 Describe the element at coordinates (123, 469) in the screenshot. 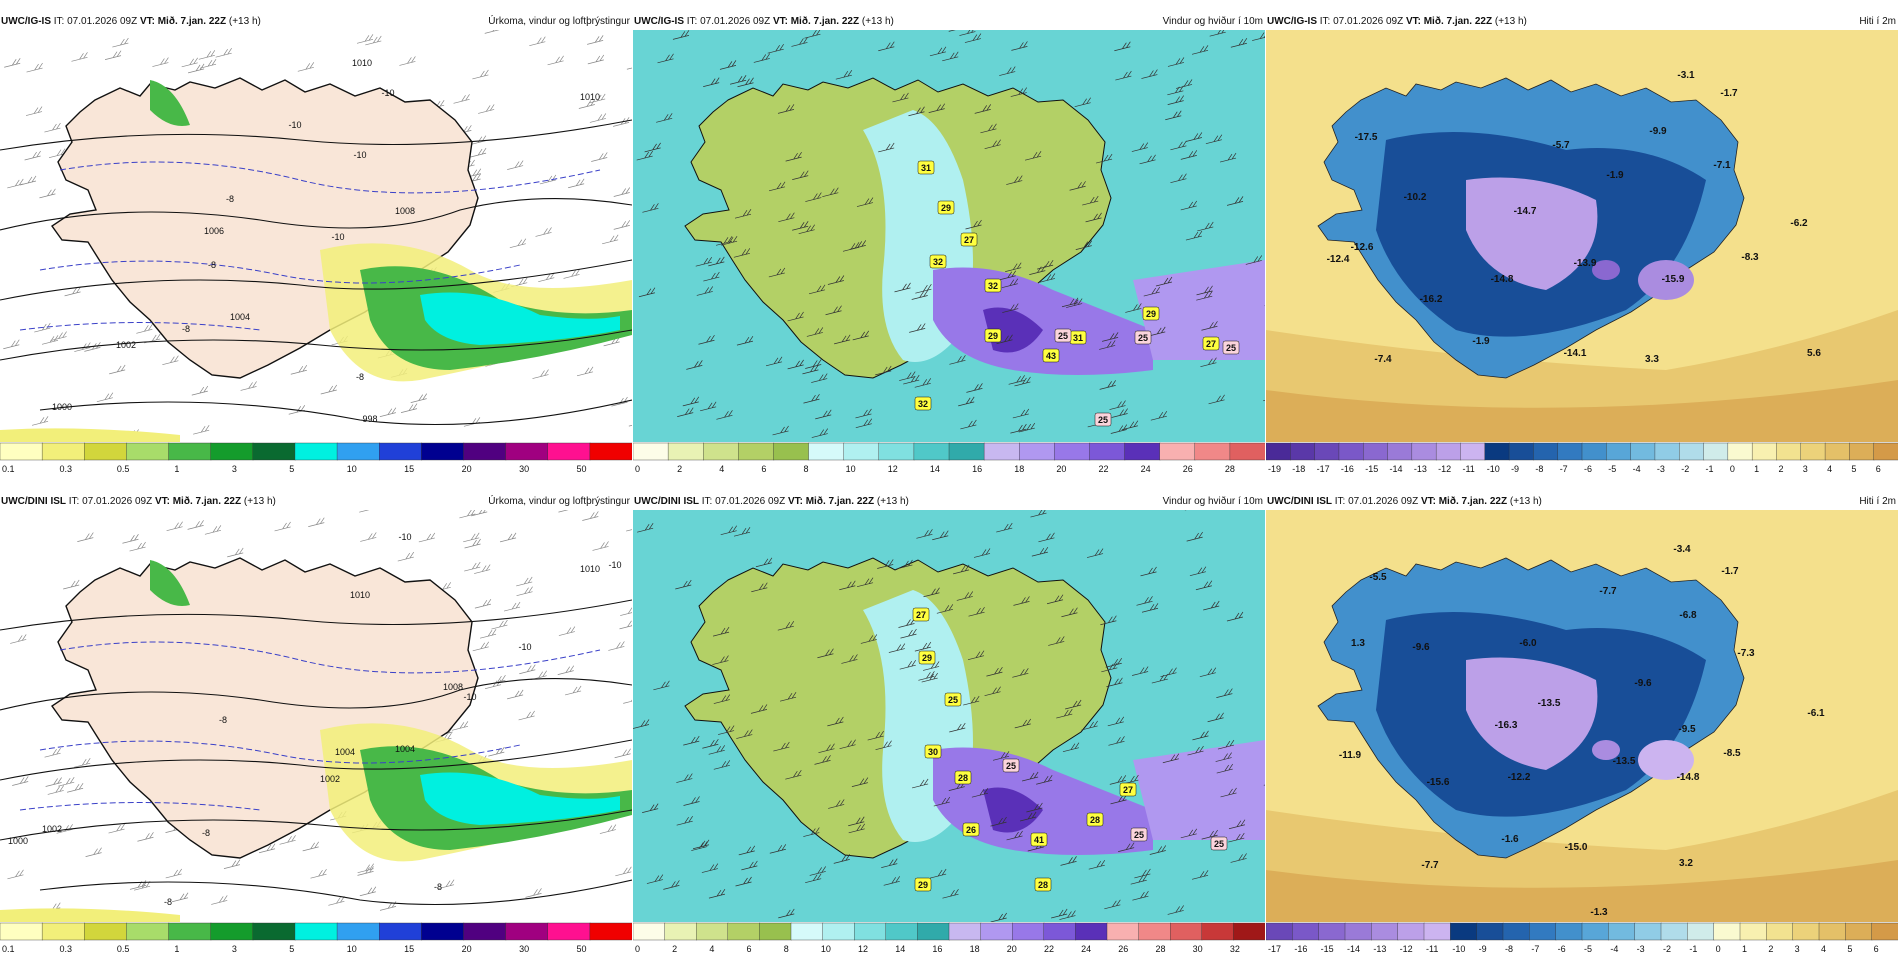

I see `colorbar-tick: 0.5` at that location.